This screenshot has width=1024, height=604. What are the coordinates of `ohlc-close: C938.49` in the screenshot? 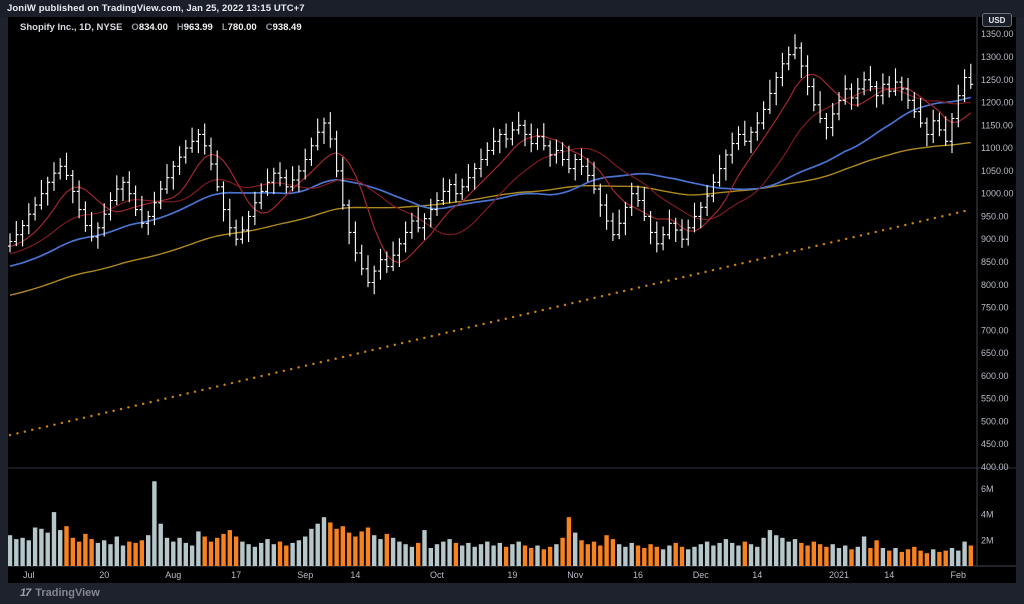 It's located at (283, 27).